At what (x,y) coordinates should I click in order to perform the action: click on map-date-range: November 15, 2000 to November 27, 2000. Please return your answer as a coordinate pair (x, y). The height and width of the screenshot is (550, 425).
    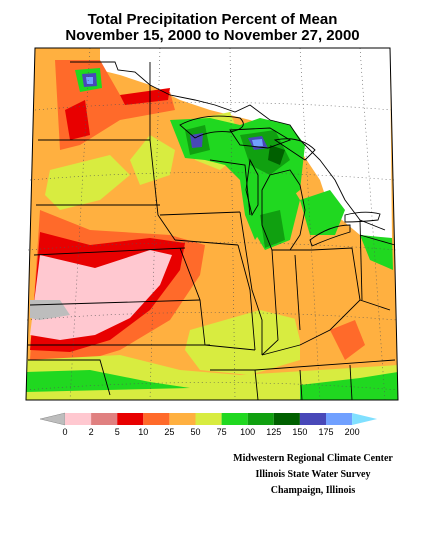
    Looking at the image, I should click on (212, 35).